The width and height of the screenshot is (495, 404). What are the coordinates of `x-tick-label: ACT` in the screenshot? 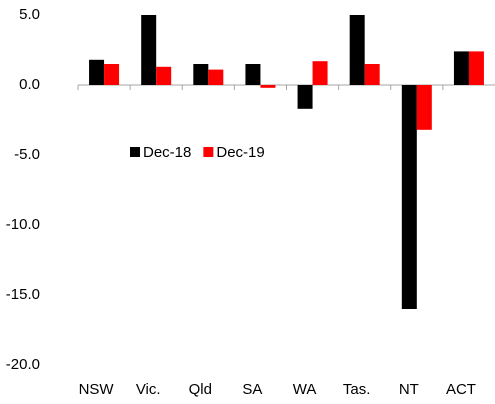 It's located at (461, 389).